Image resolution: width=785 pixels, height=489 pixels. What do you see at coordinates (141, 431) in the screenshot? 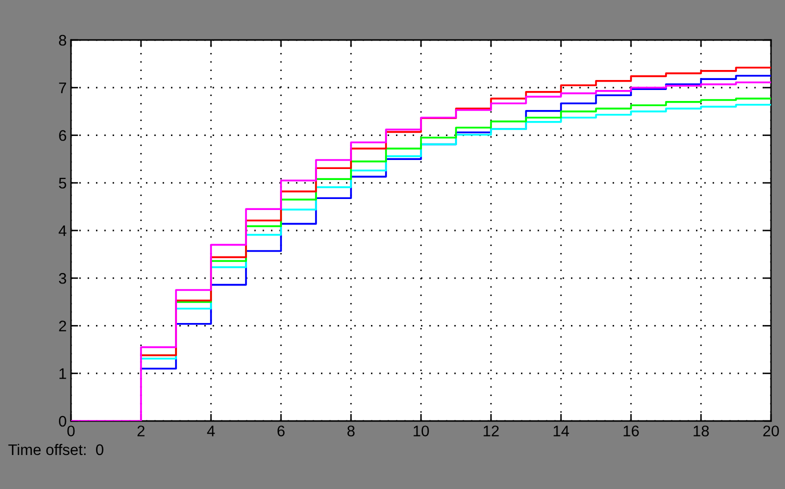
I see `x-tick-label: 2` at bounding box center [141, 431].